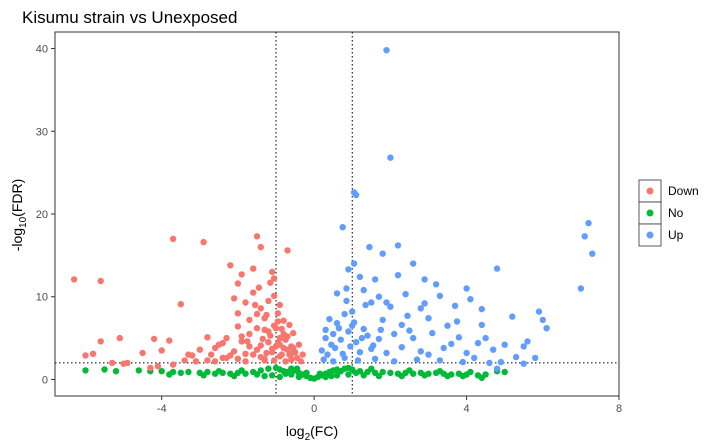  I want to click on legend: Down No Up, so click(668, 213).